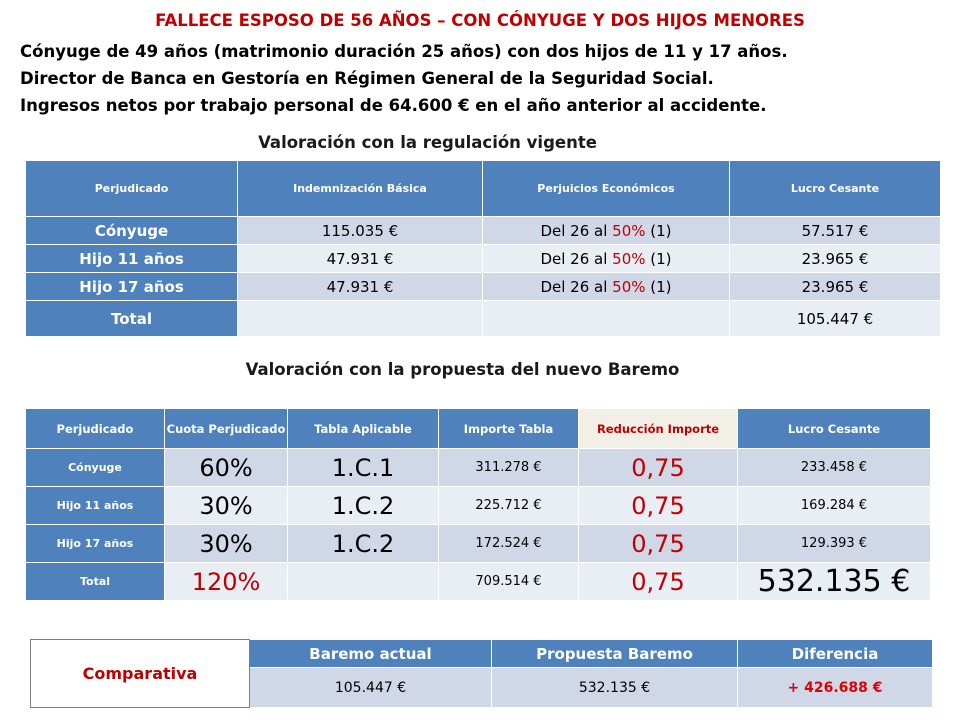 This screenshot has width=960, height=720. What do you see at coordinates (427, 142) in the screenshot?
I see `section-title-current: Valoración con la regulación vigente` at bounding box center [427, 142].